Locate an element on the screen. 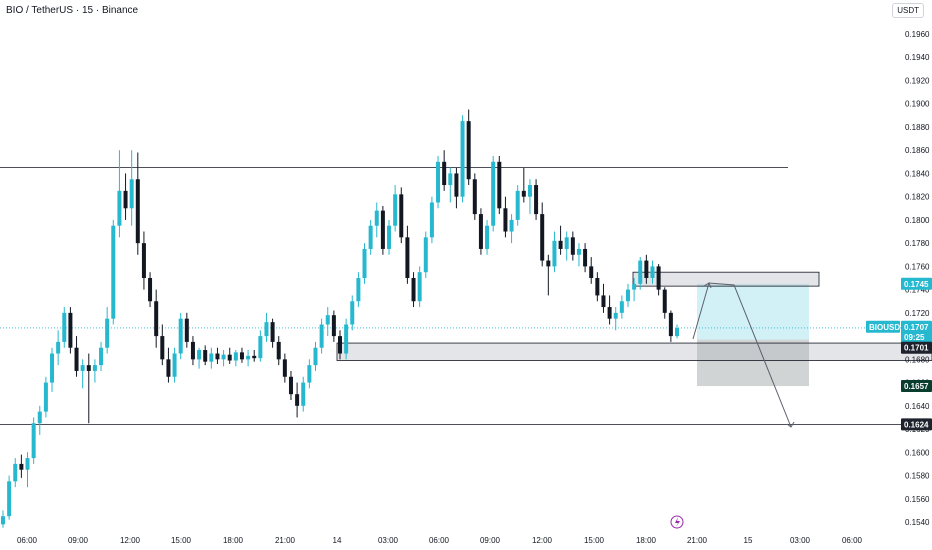  tag-text: 0.1745 is located at coordinates (916, 284).